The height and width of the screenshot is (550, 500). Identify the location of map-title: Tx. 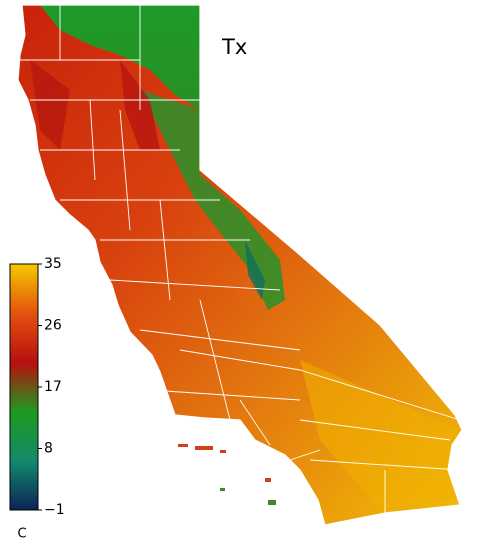
(234, 47).